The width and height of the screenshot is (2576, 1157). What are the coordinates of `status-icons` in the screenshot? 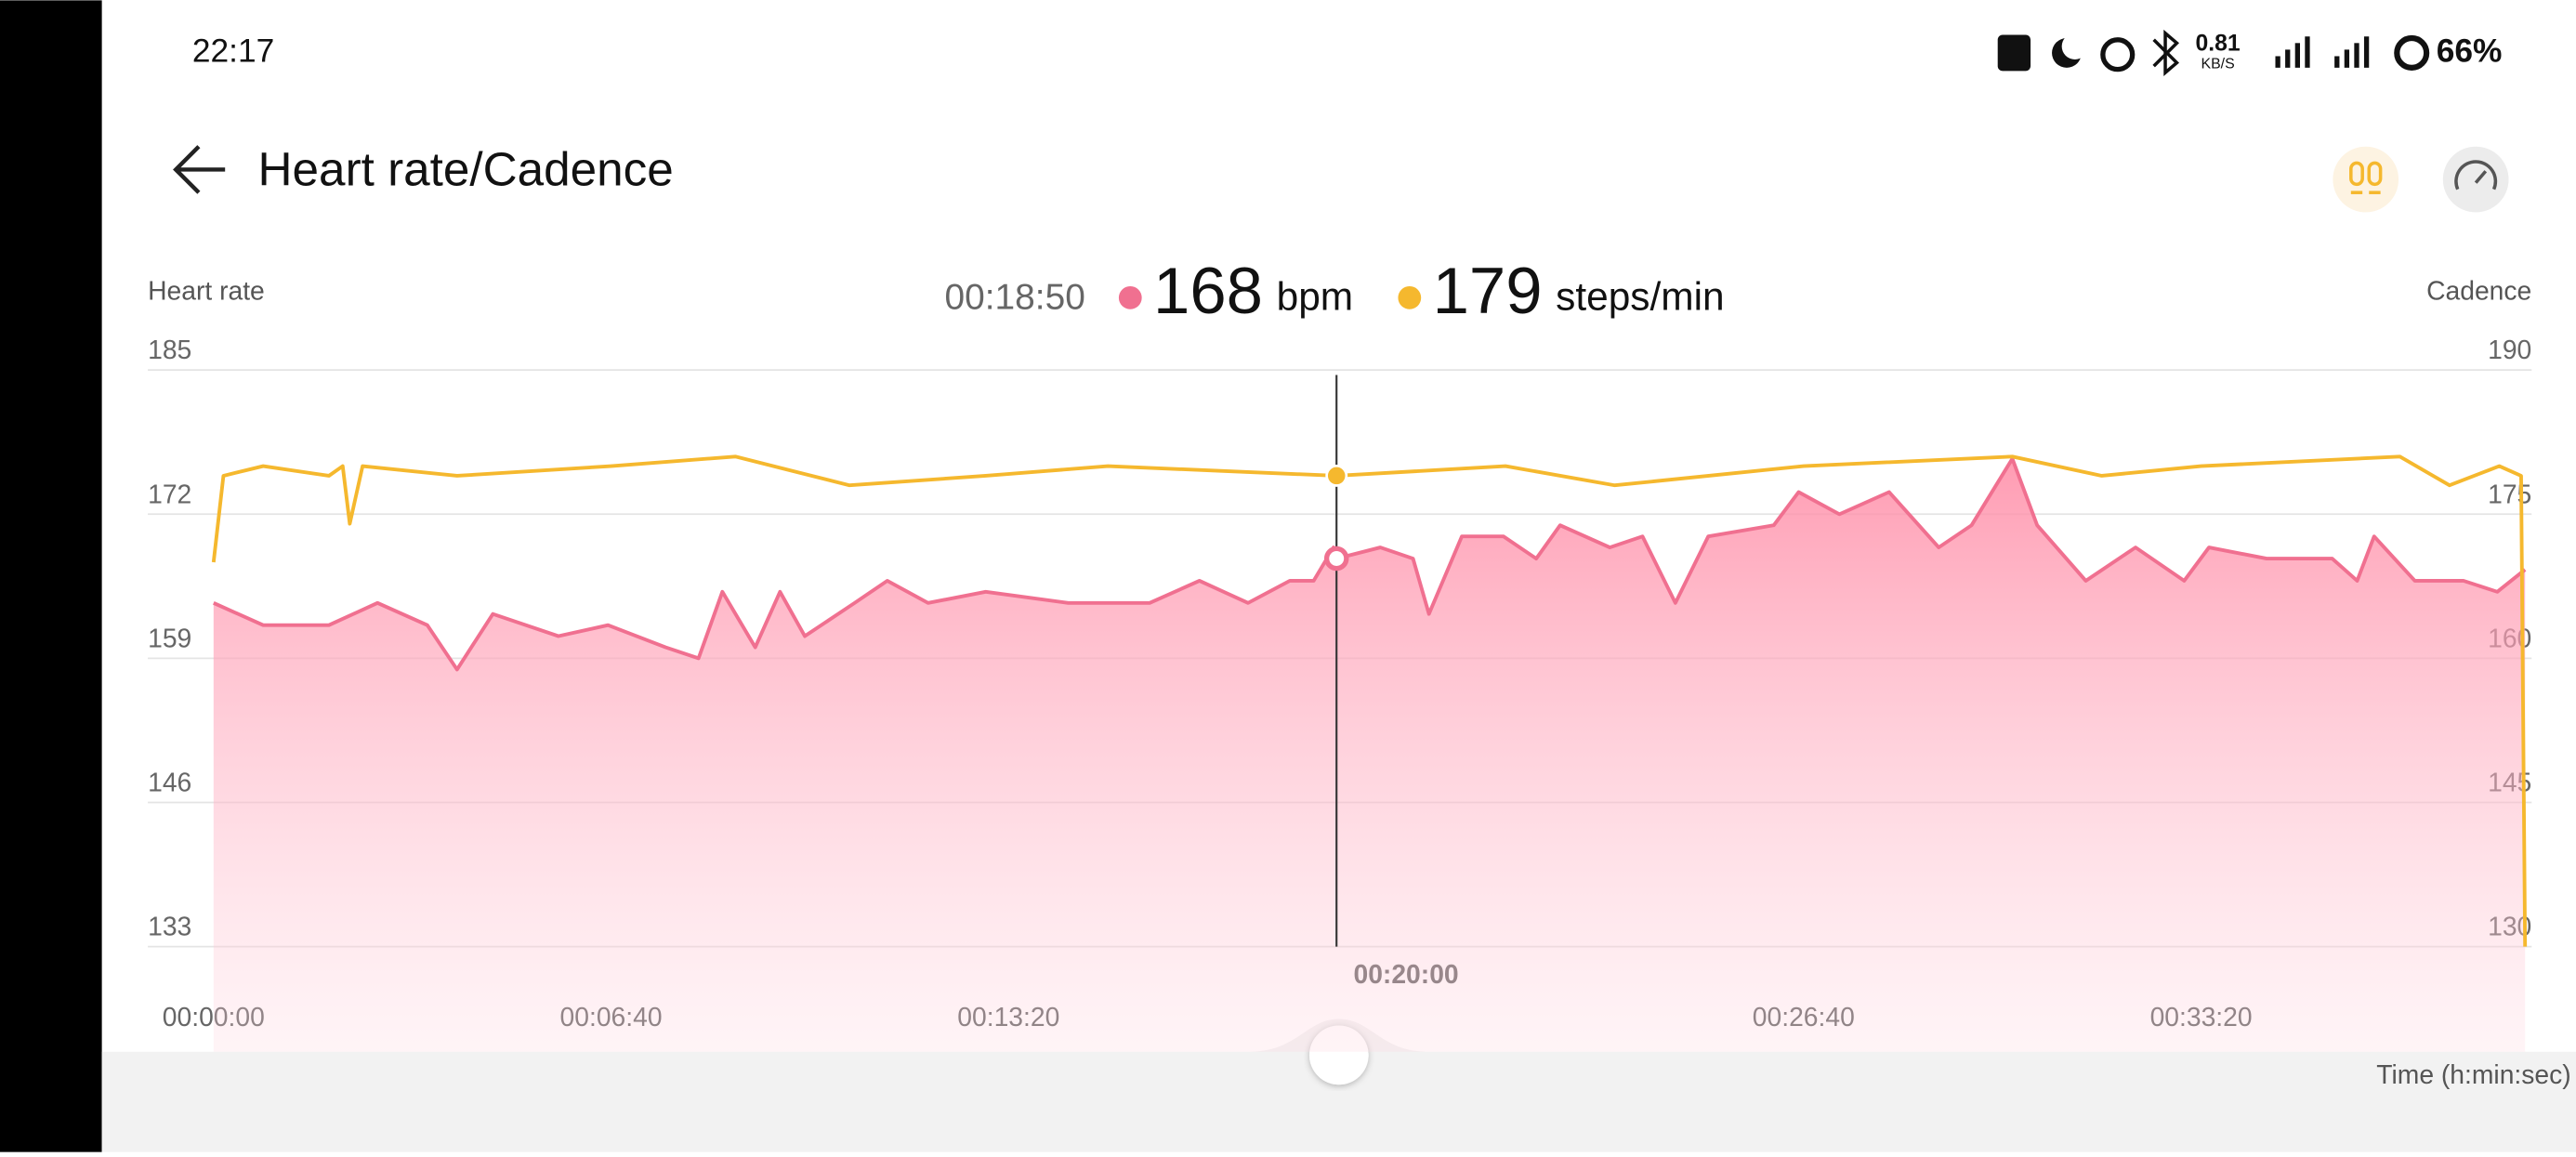 It's located at (2213, 52).